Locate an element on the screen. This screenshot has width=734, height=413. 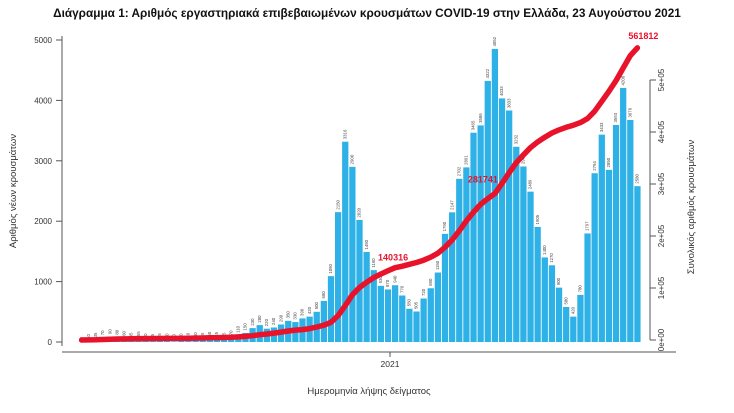
bar-value-label: 1790 is located at coordinates (444, 226).